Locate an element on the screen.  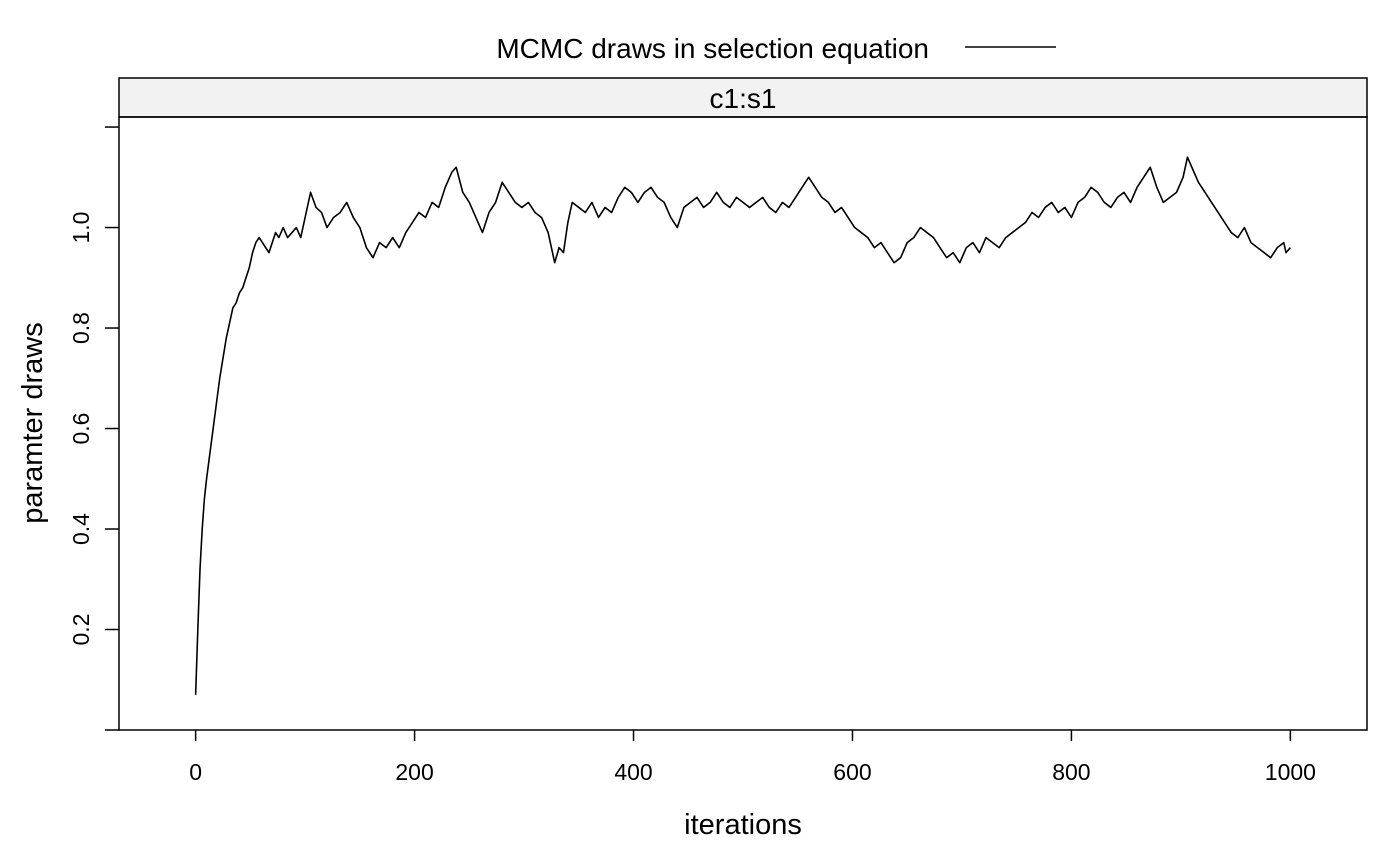
y-tick-label: 0.4 is located at coordinates (81, 529).